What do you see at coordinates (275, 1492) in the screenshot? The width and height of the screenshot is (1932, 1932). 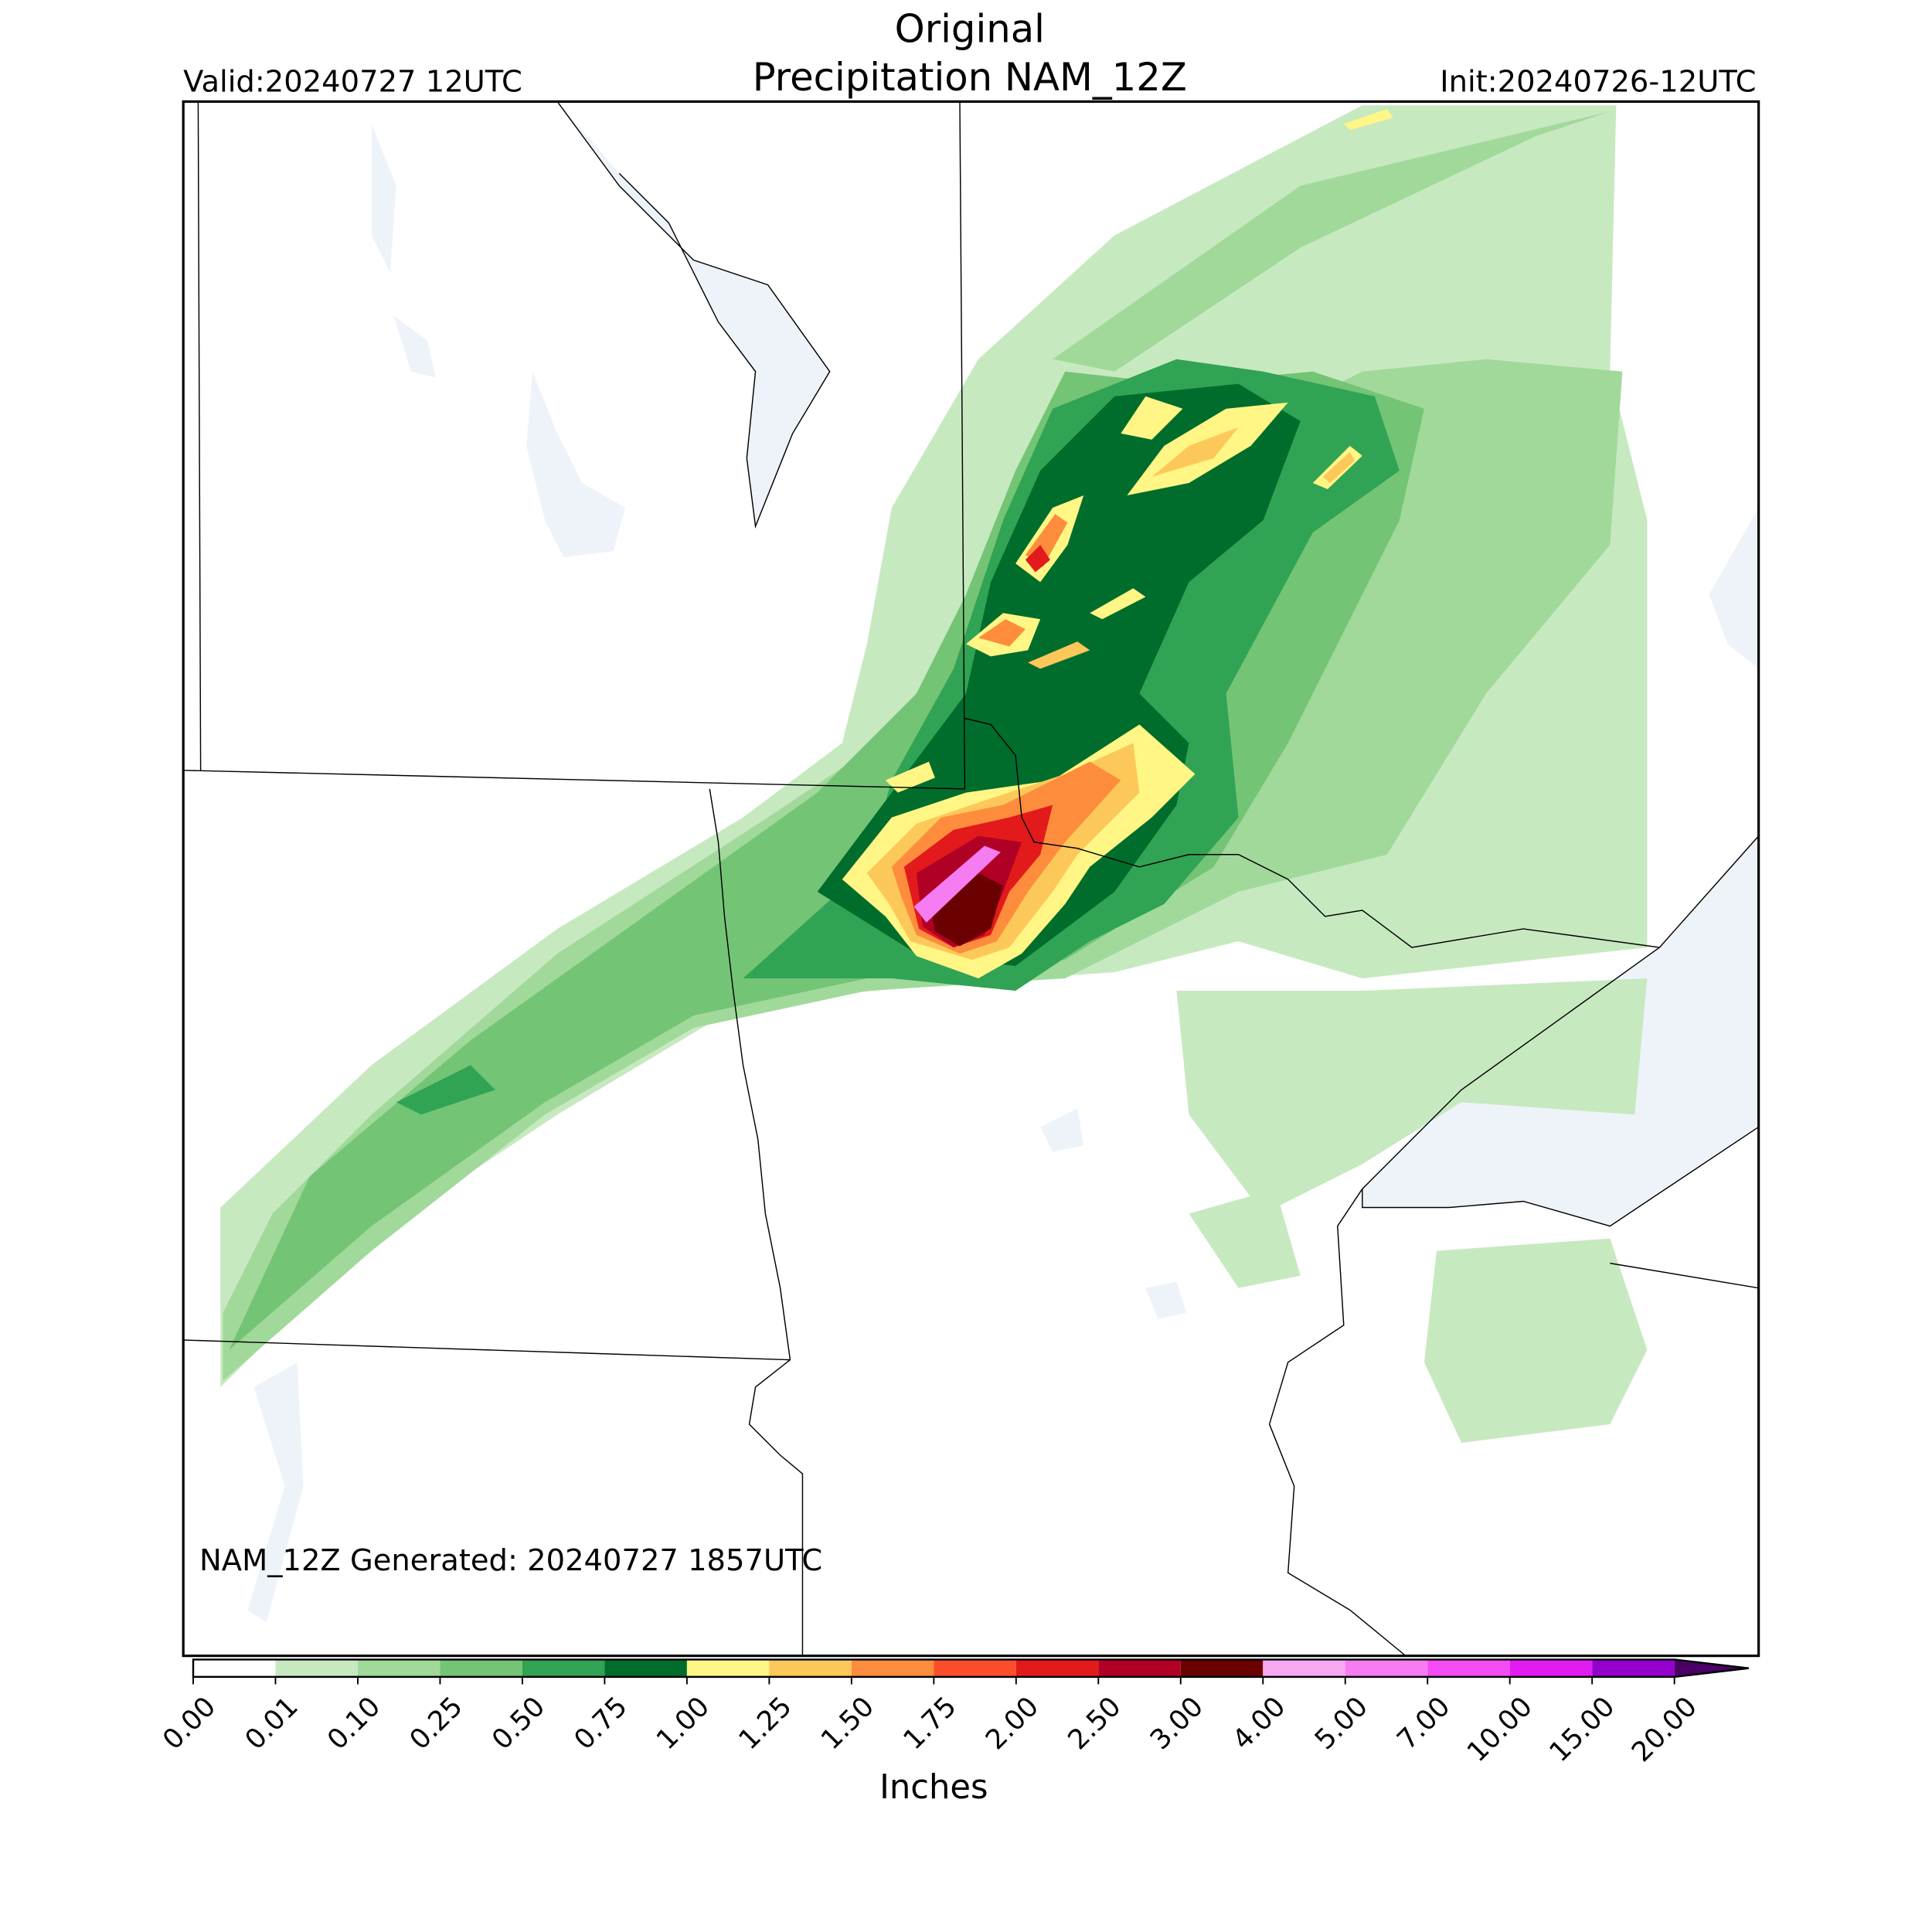 I see `river` at bounding box center [275, 1492].